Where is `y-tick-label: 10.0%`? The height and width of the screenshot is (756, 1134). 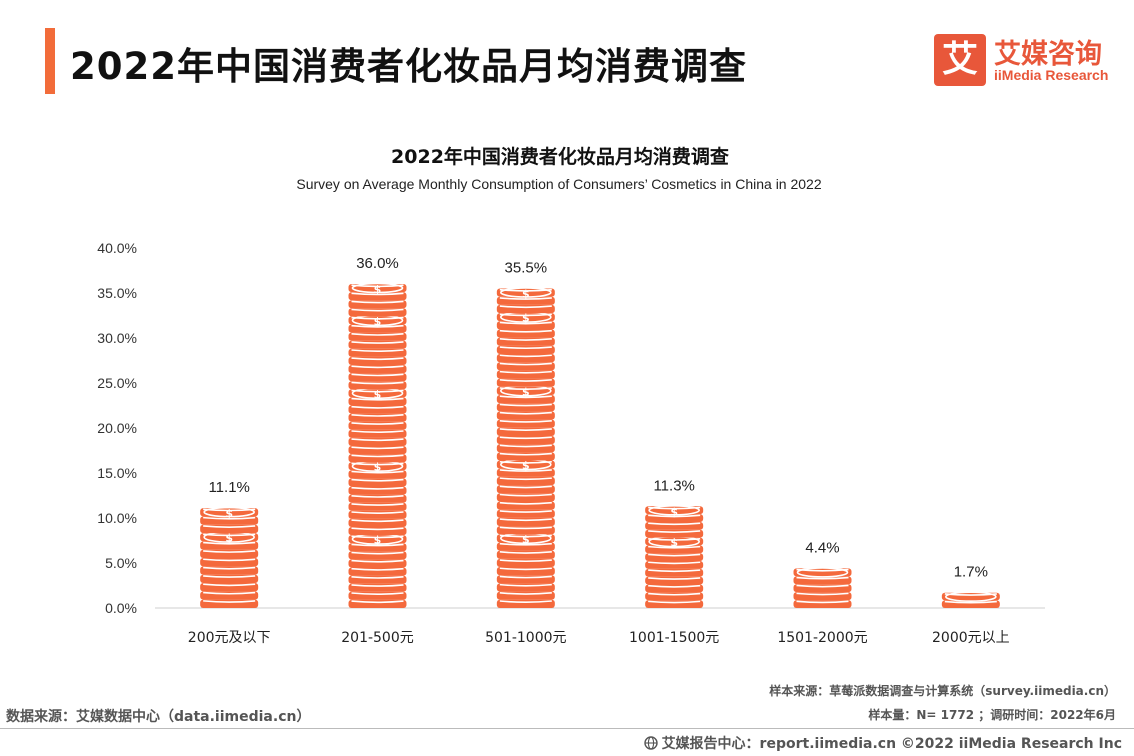 y-tick-label: 10.0% is located at coordinates (117, 518).